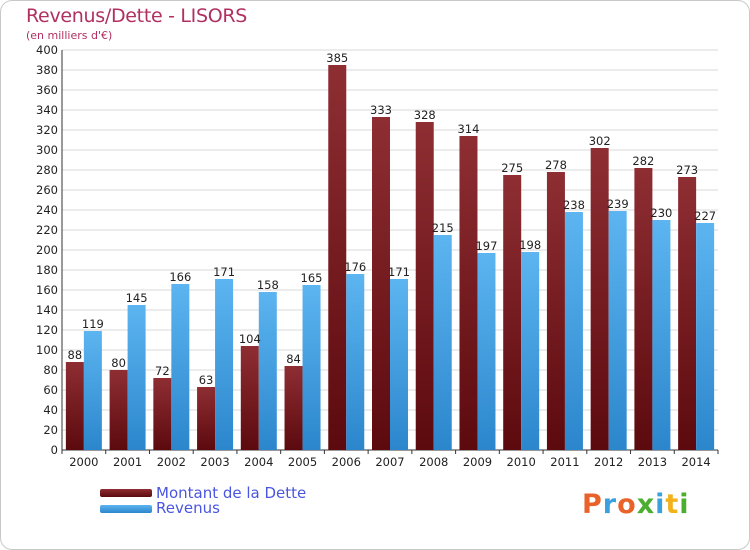 The width and height of the screenshot is (750, 550). What do you see at coordinates (231, 493) in the screenshot?
I see `legend-label-debt: Montant de la Dette` at bounding box center [231, 493].